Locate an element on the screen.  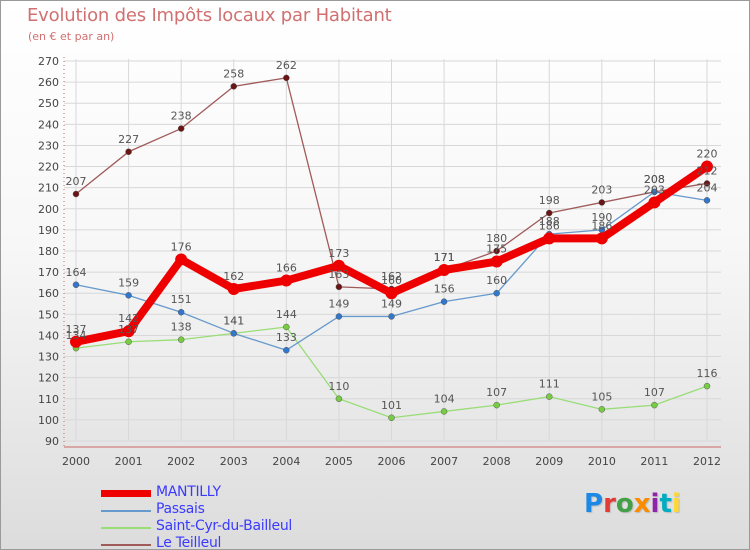
data-label-passais-2010: 190 is located at coordinates (601, 217).